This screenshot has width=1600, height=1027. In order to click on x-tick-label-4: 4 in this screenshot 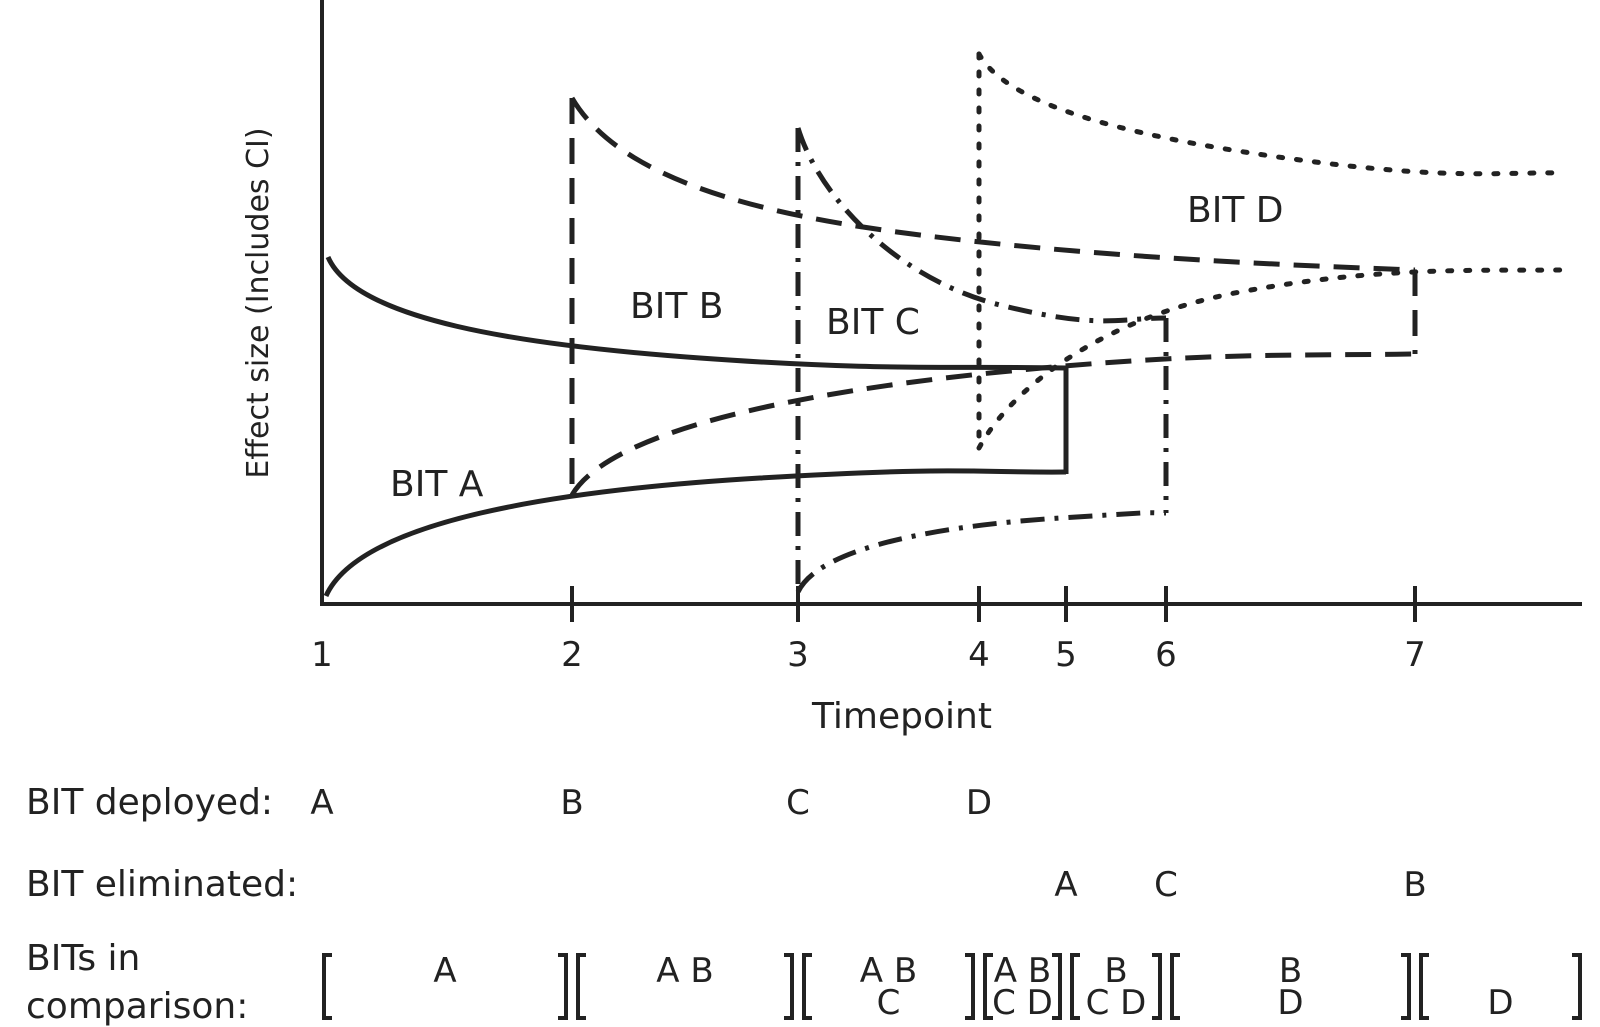, I will do `click(979, 655)`.